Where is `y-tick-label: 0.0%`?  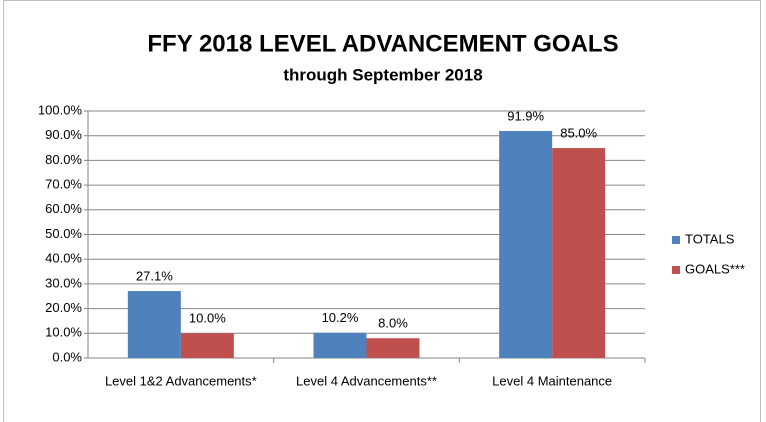 y-tick-label: 0.0% is located at coordinates (67, 356).